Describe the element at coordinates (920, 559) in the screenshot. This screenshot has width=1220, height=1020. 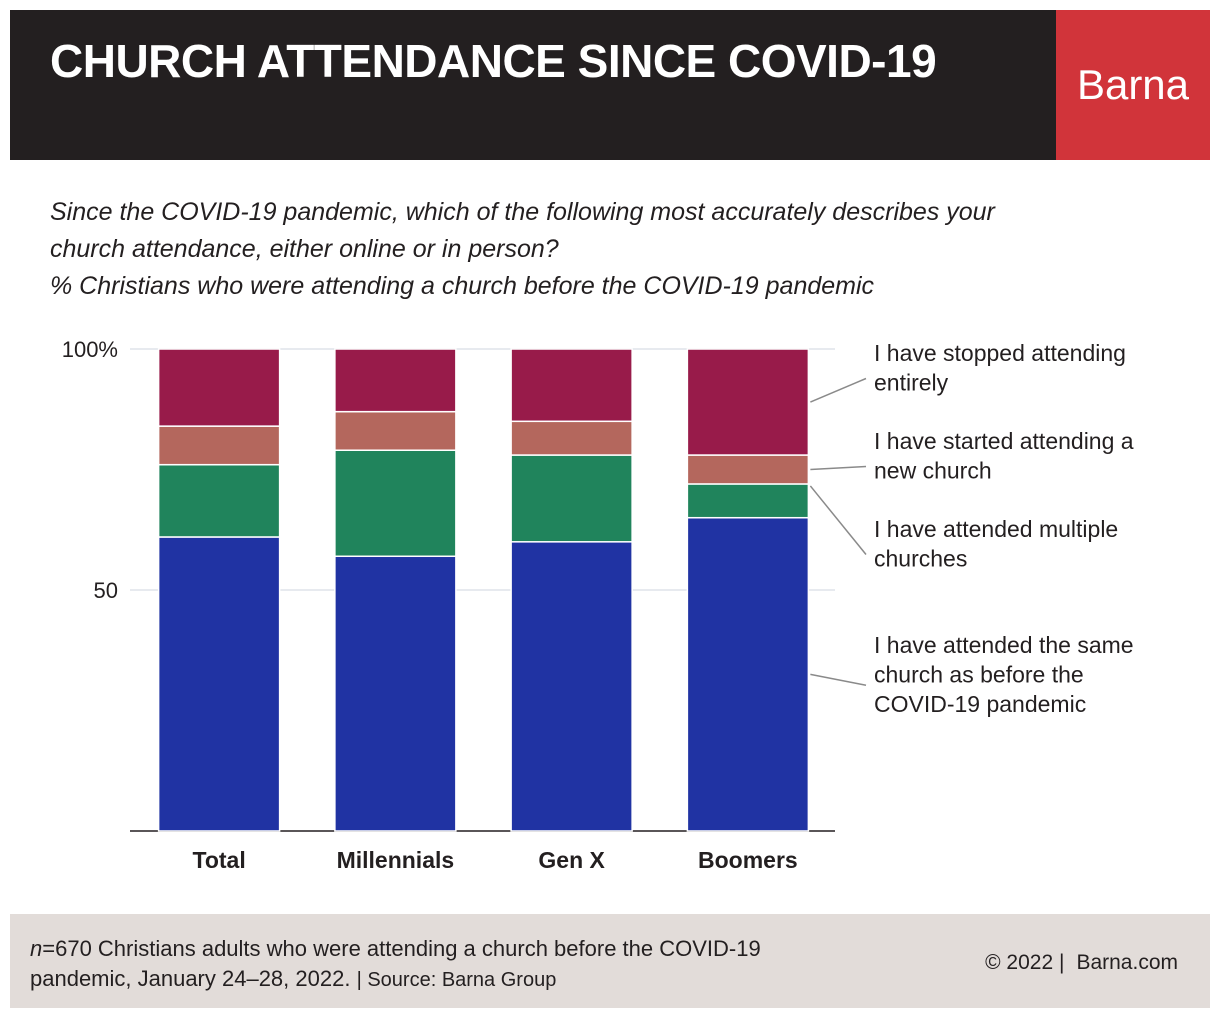
I see `legend-label: churches` at that location.